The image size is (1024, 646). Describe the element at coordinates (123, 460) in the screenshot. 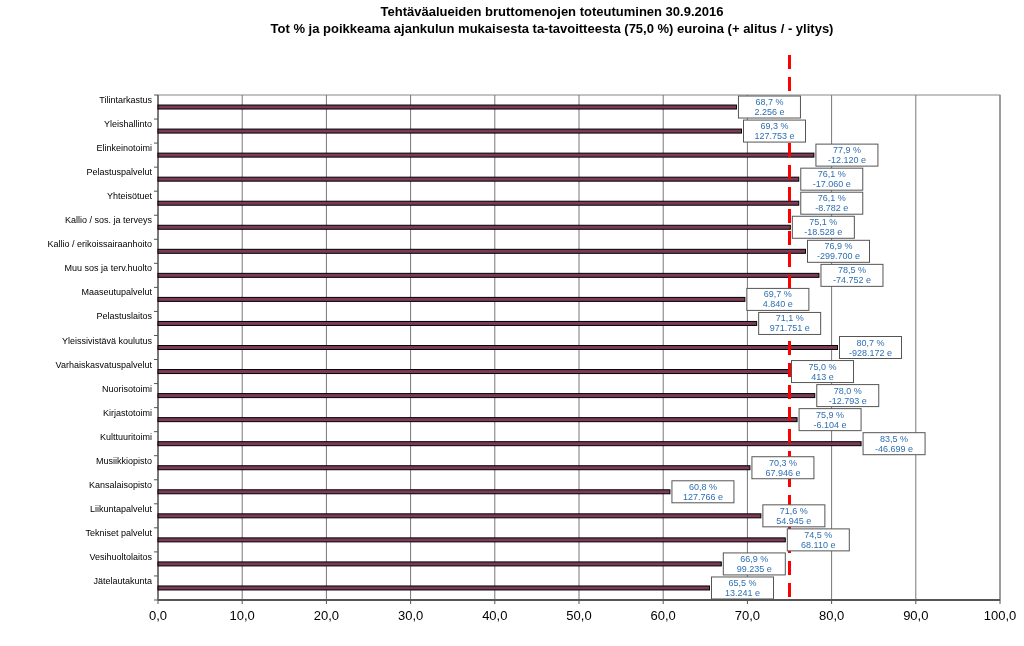

I see `y-tick-label: Musiikkiopisto` at that location.